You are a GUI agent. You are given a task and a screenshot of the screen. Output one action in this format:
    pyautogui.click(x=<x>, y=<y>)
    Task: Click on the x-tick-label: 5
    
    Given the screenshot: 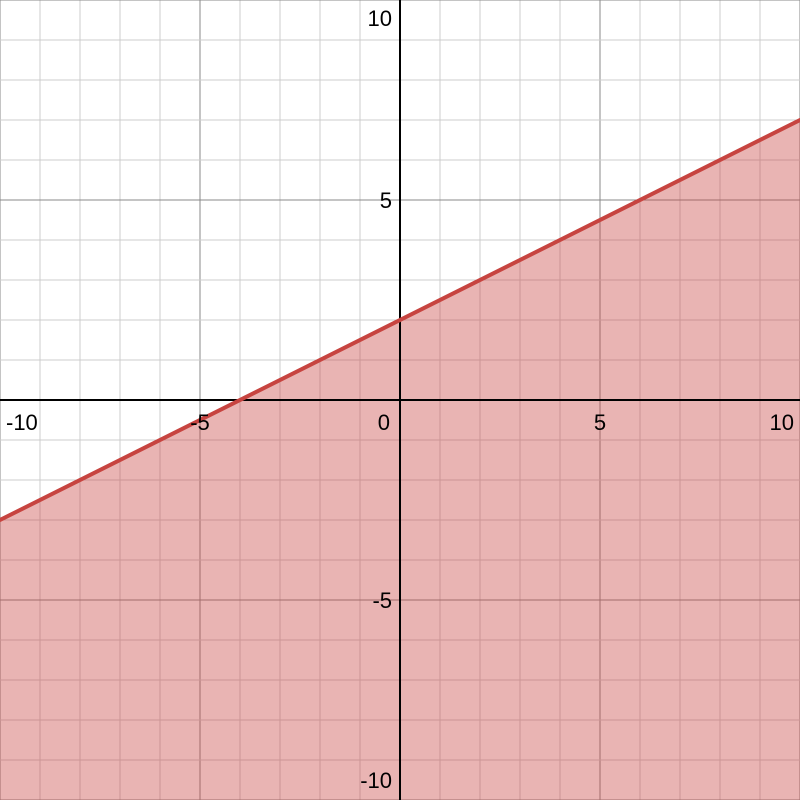 What is the action you would take?
    pyautogui.click(x=600, y=422)
    